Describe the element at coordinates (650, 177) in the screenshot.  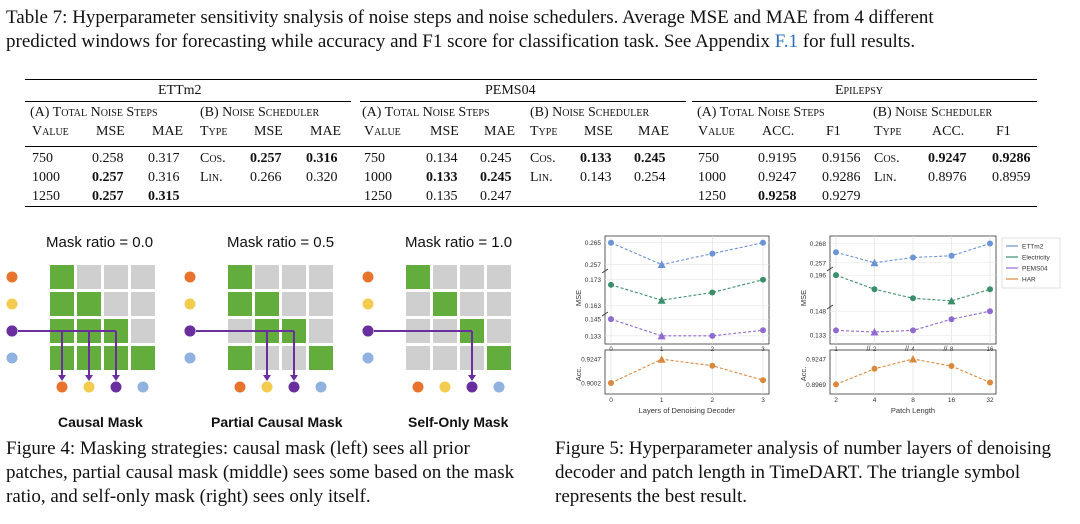
I see `table-cell: 0.254` at that location.